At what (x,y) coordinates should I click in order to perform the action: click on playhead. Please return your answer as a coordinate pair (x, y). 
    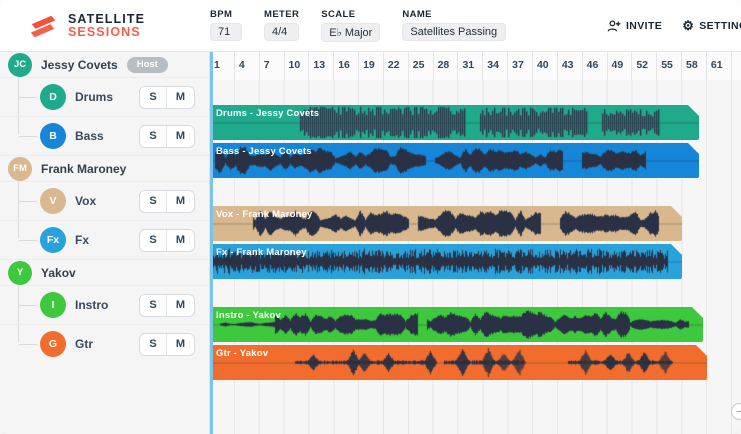
    Looking at the image, I should click on (211, 243).